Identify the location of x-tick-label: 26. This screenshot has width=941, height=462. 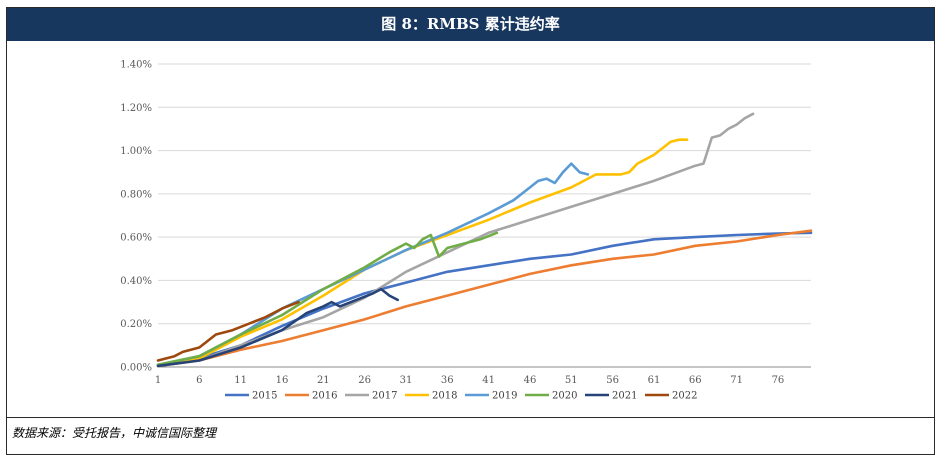
(364, 380).